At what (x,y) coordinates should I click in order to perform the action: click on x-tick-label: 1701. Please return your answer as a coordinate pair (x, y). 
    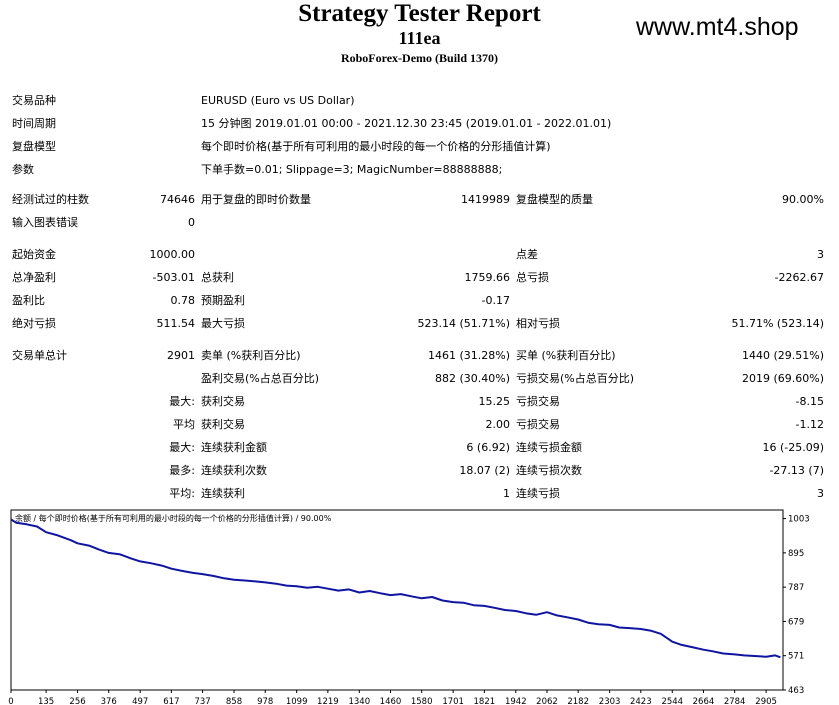
    Looking at the image, I should click on (453, 701).